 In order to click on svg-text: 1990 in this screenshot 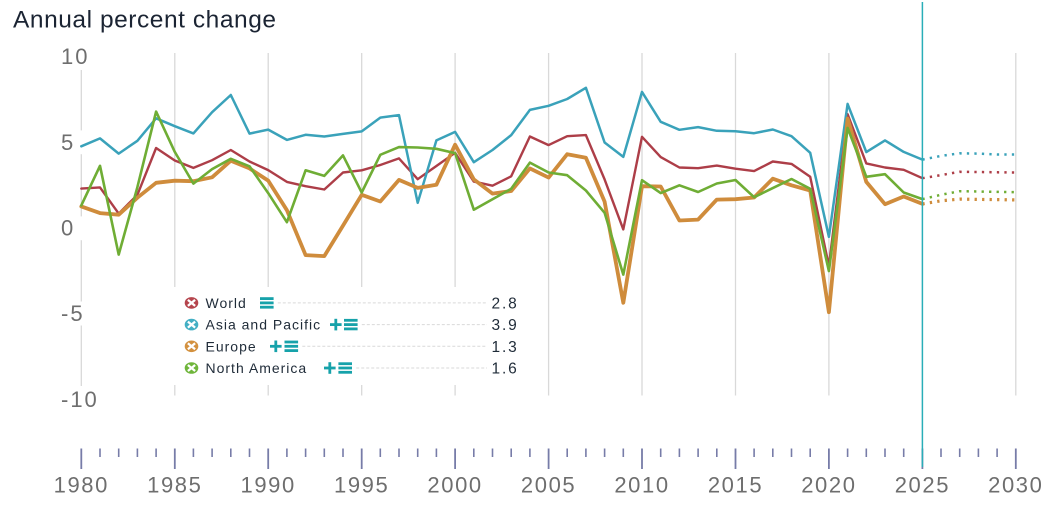, I will do `click(268, 485)`.